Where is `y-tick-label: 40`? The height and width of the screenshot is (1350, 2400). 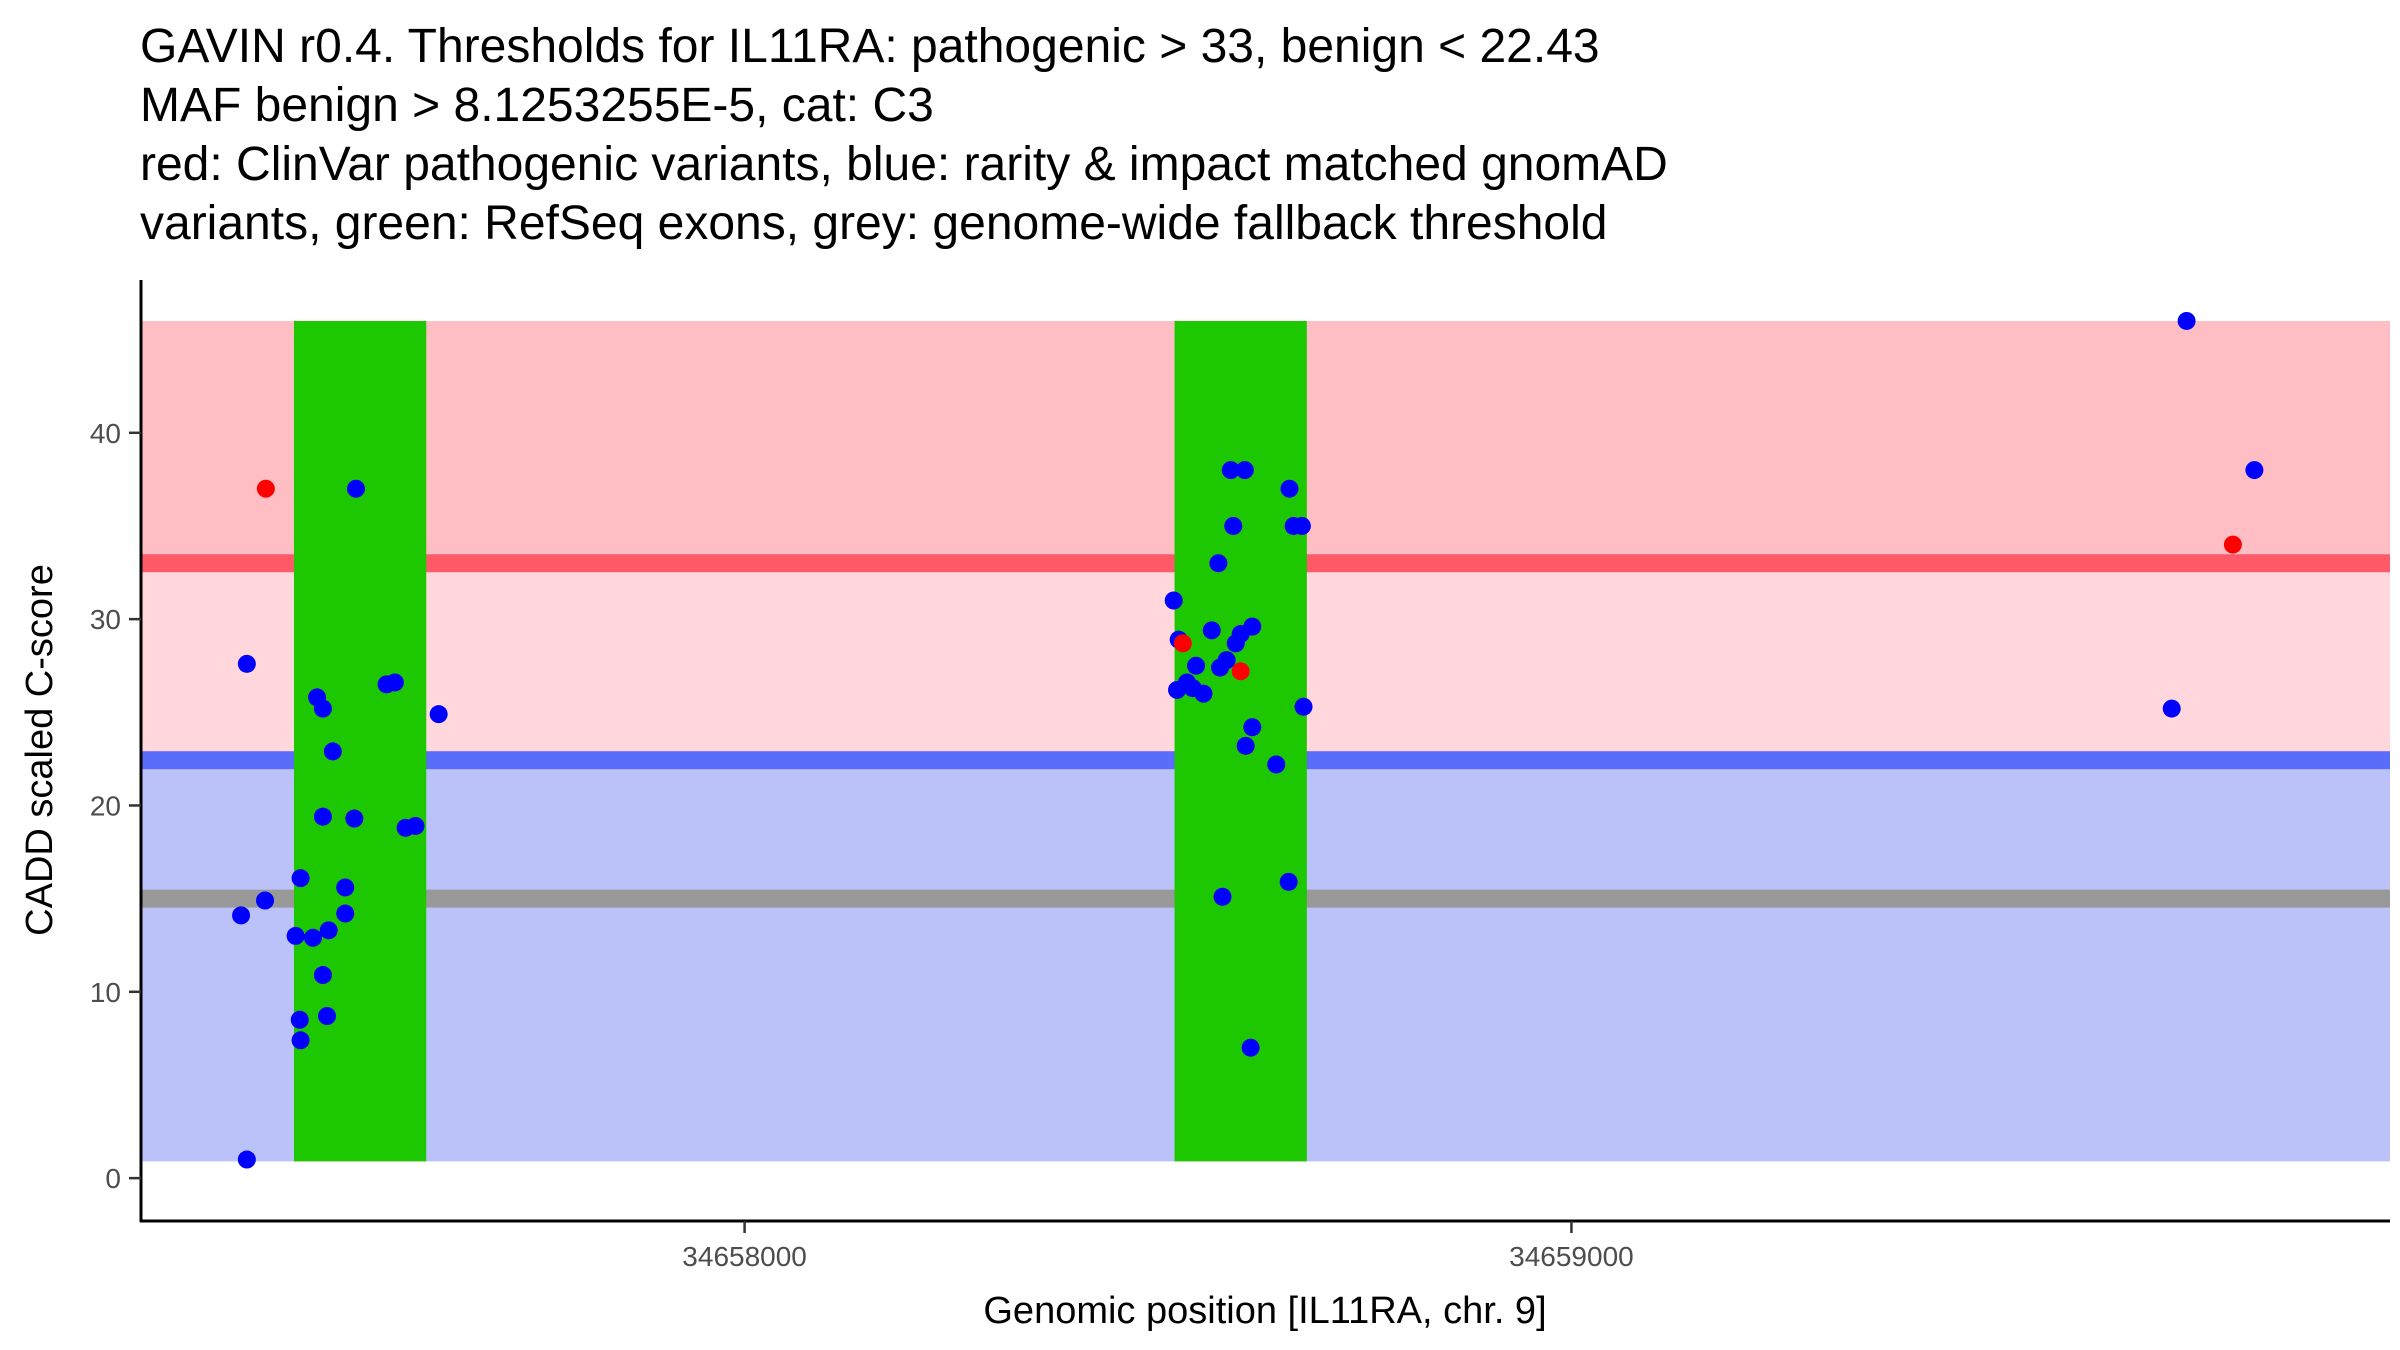
y-tick-label: 40 is located at coordinates (105, 433).